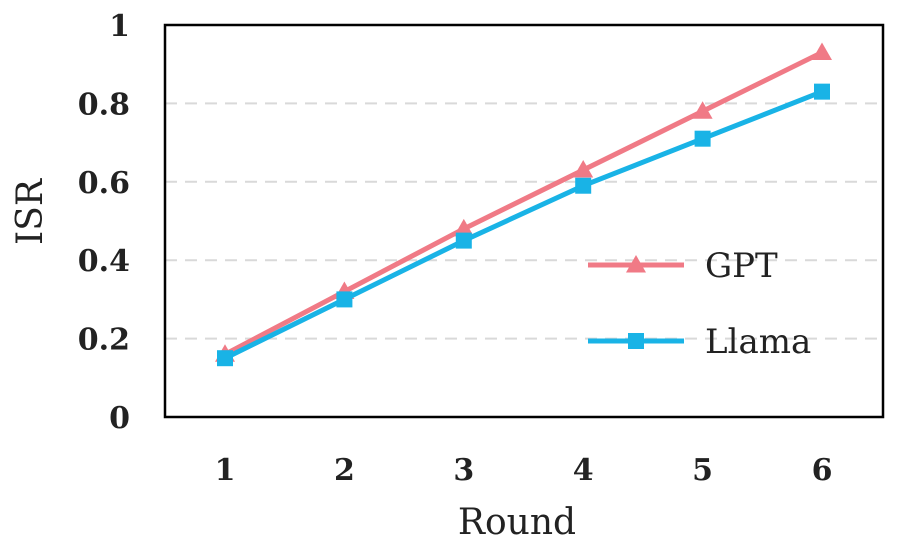  Describe the element at coordinates (225, 470) in the screenshot. I see `x-tick-label: 1` at that location.